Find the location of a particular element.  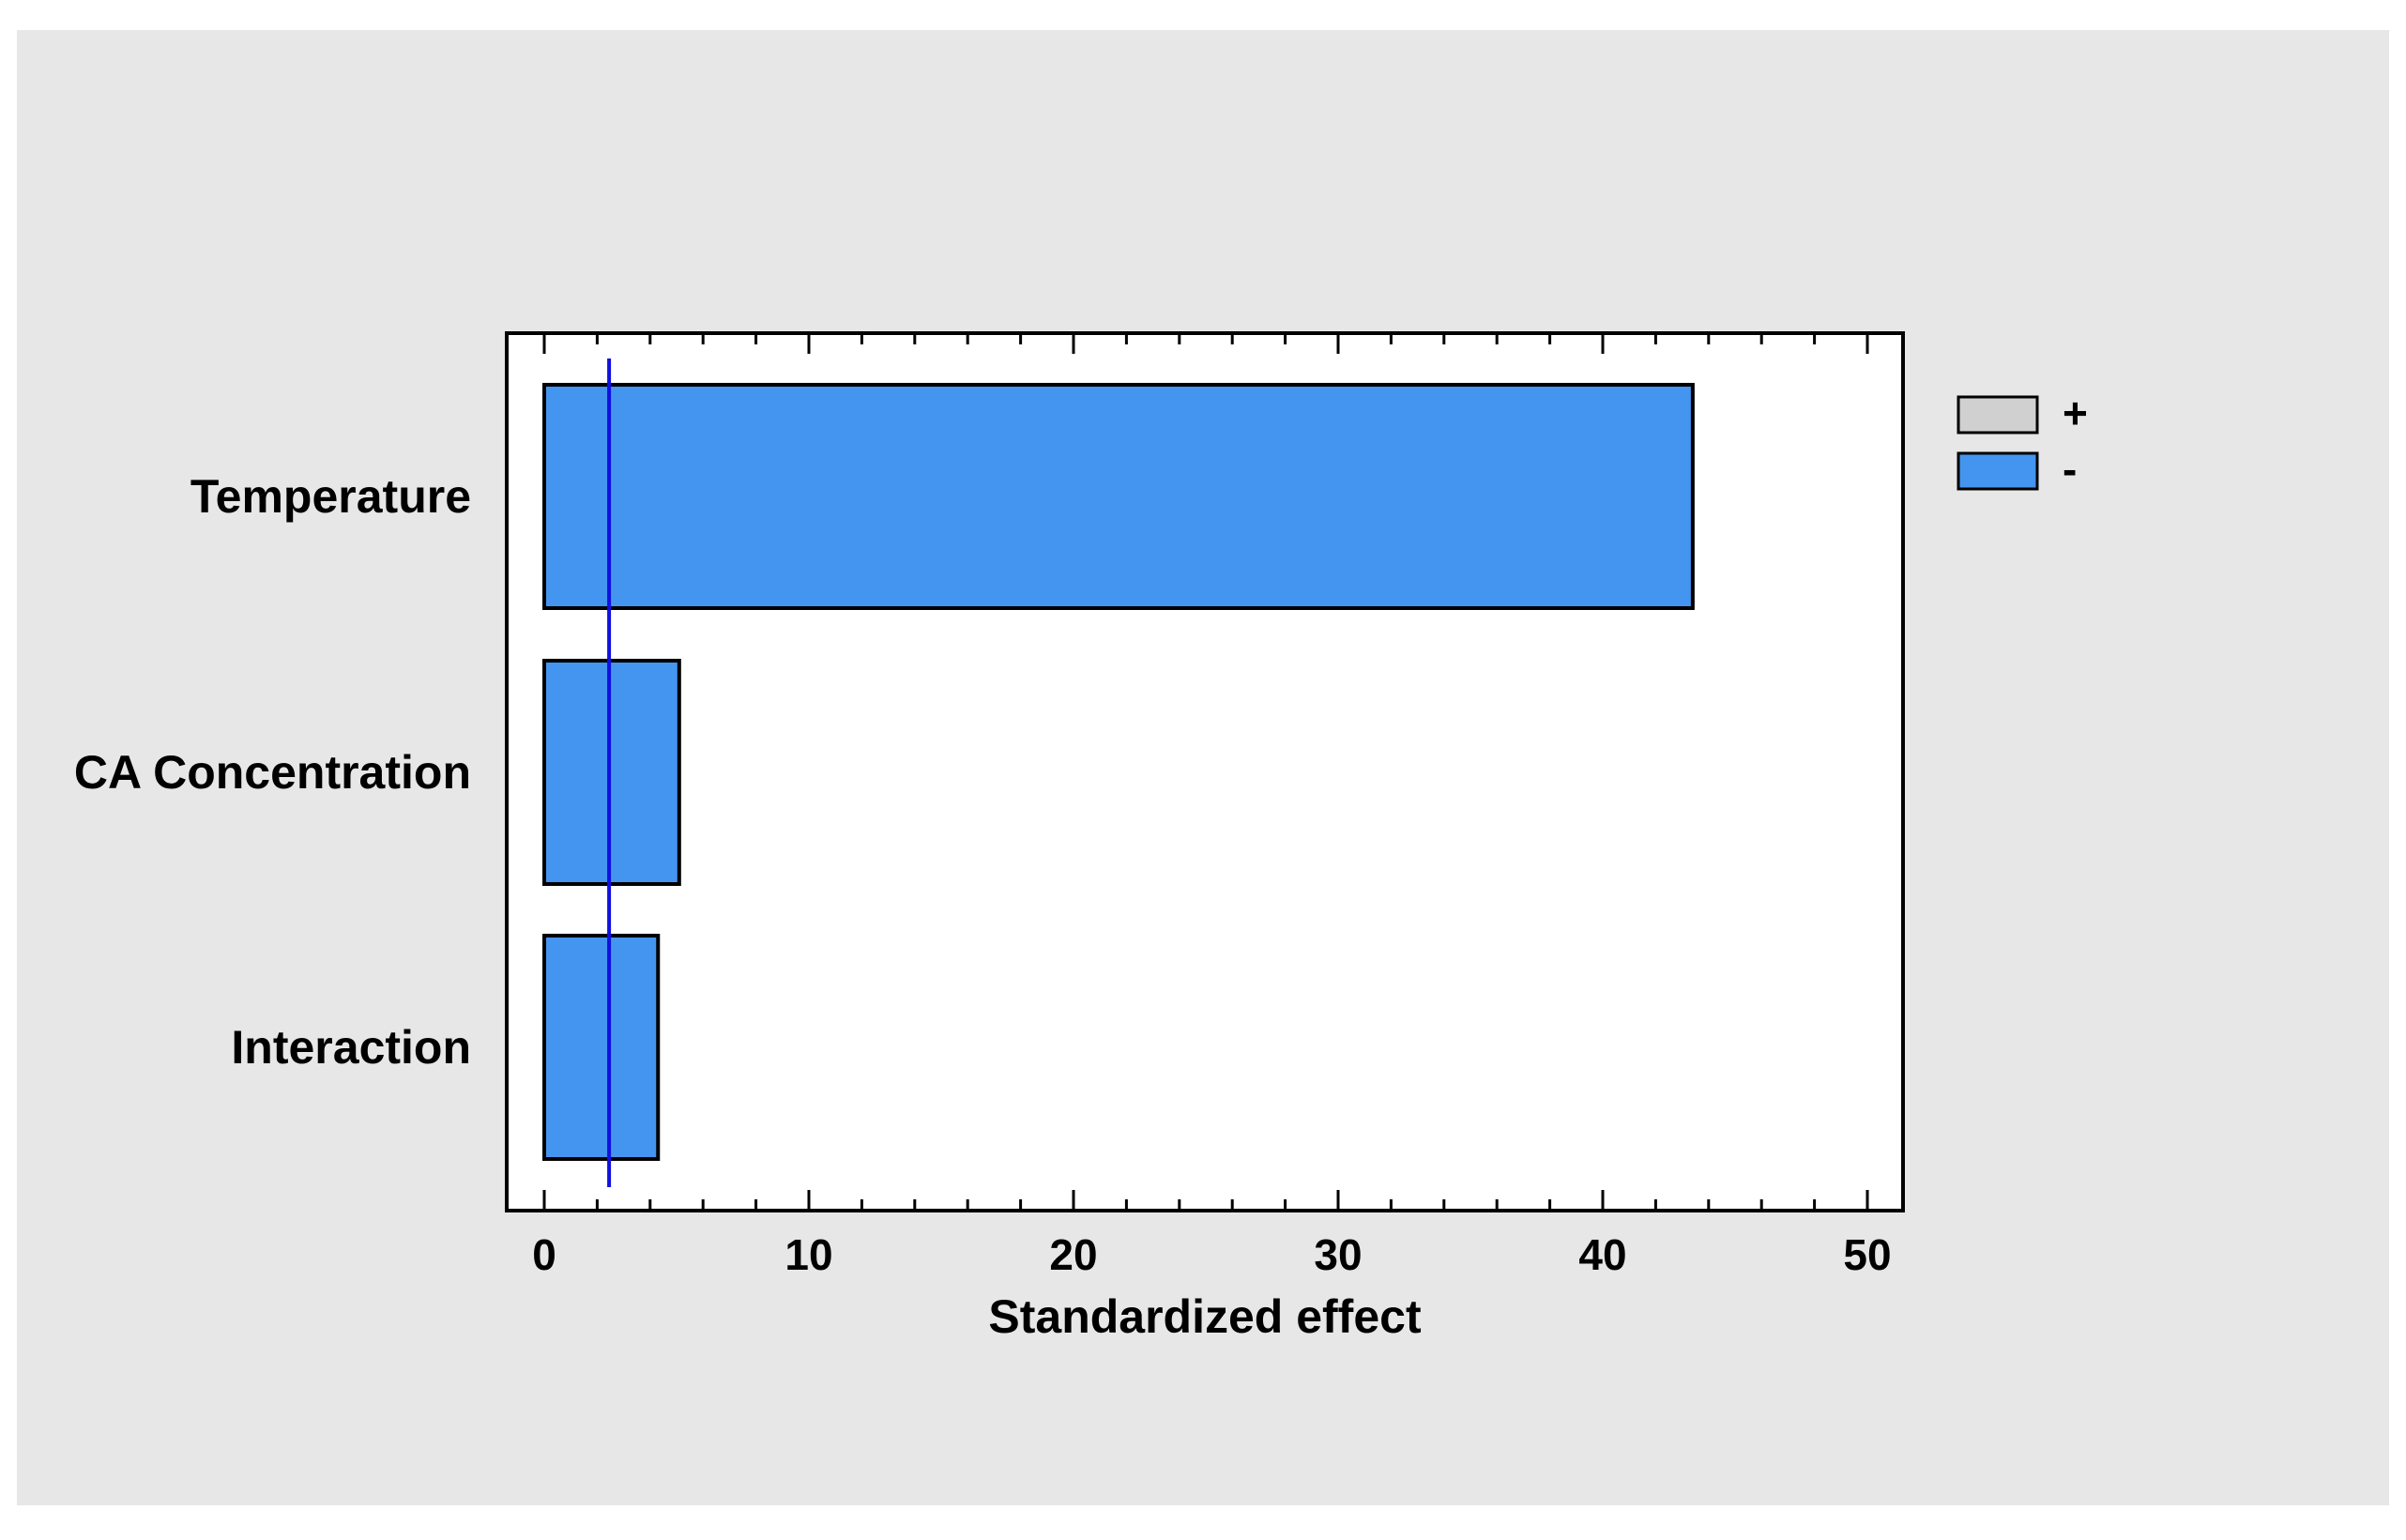

x-tick-label: 50 is located at coordinates (1867, 1254).